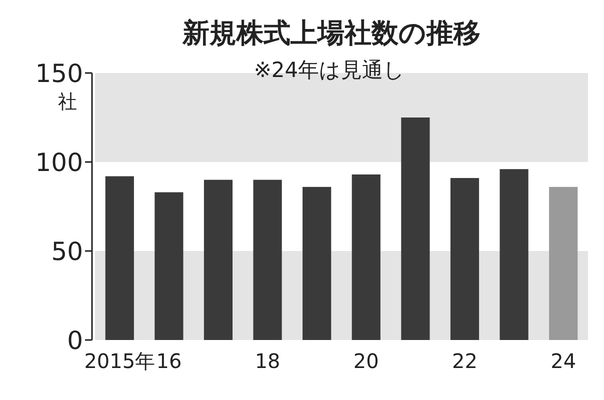 This screenshot has width=604, height=400. What do you see at coordinates (75, 340) in the screenshot?
I see `y-tick-label: 0` at bounding box center [75, 340].